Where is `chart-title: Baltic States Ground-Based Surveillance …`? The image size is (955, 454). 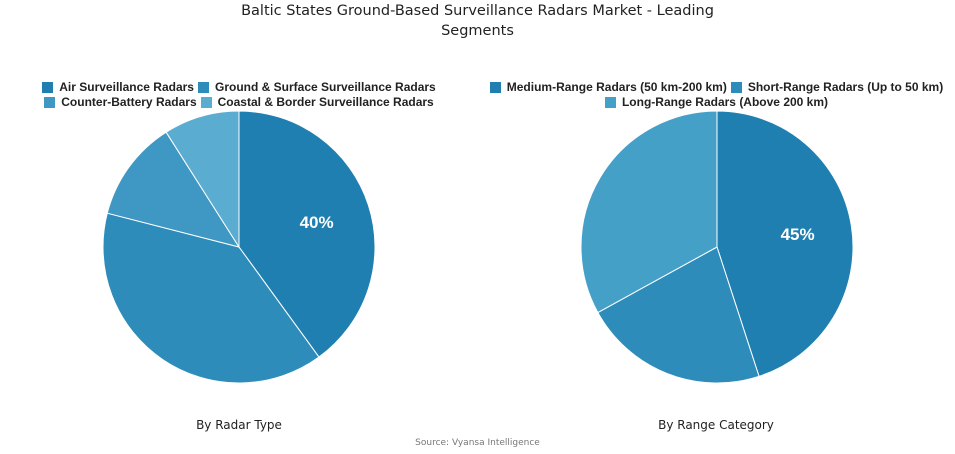 chart-title: Baltic States Ground-Based Surveillance … is located at coordinates (477, 20).